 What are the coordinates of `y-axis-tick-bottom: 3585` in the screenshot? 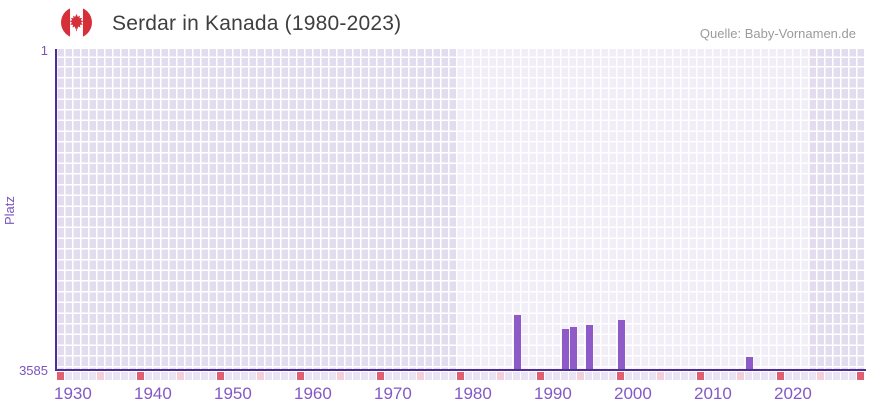 It's located at (33, 370).